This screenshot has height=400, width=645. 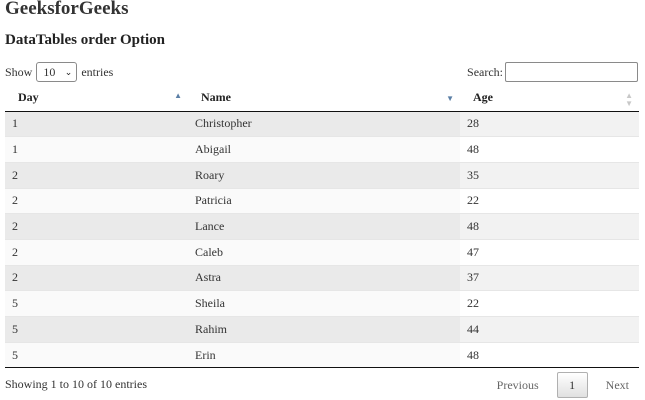 I want to click on table-info: Showing 1 to 10 of 10 entries, so click(x=76, y=384).